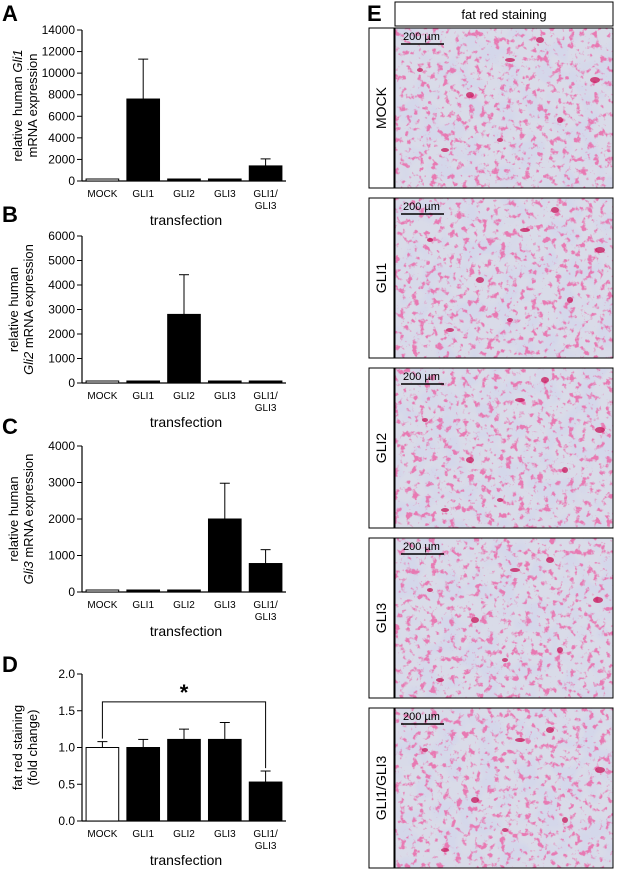 The image size is (617, 872). What do you see at coordinates (66, 784) in the screenshot?
I see `y-tick-label: 0.5` at bounding box center [66, 784].